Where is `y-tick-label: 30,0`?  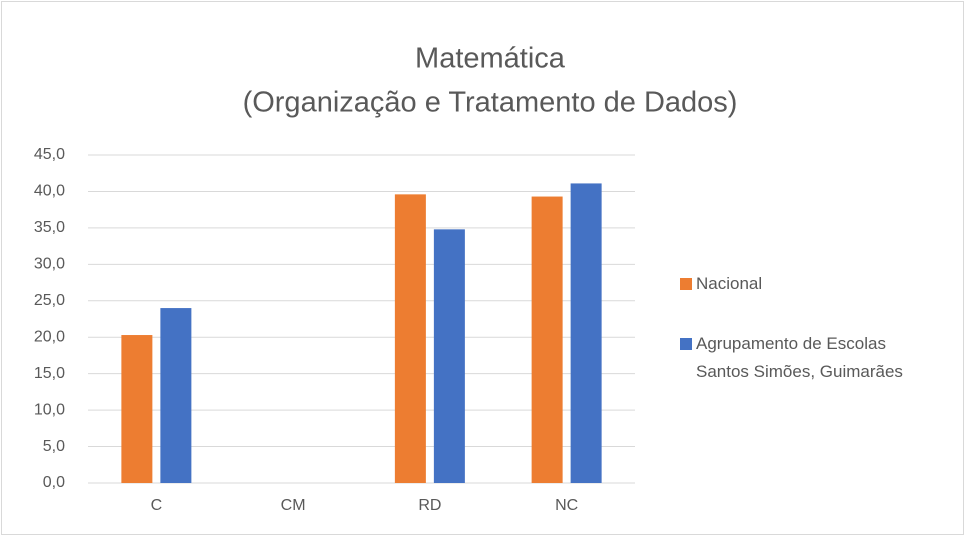
y-tick-label: 30,0 is located at coordinates (49, 264).